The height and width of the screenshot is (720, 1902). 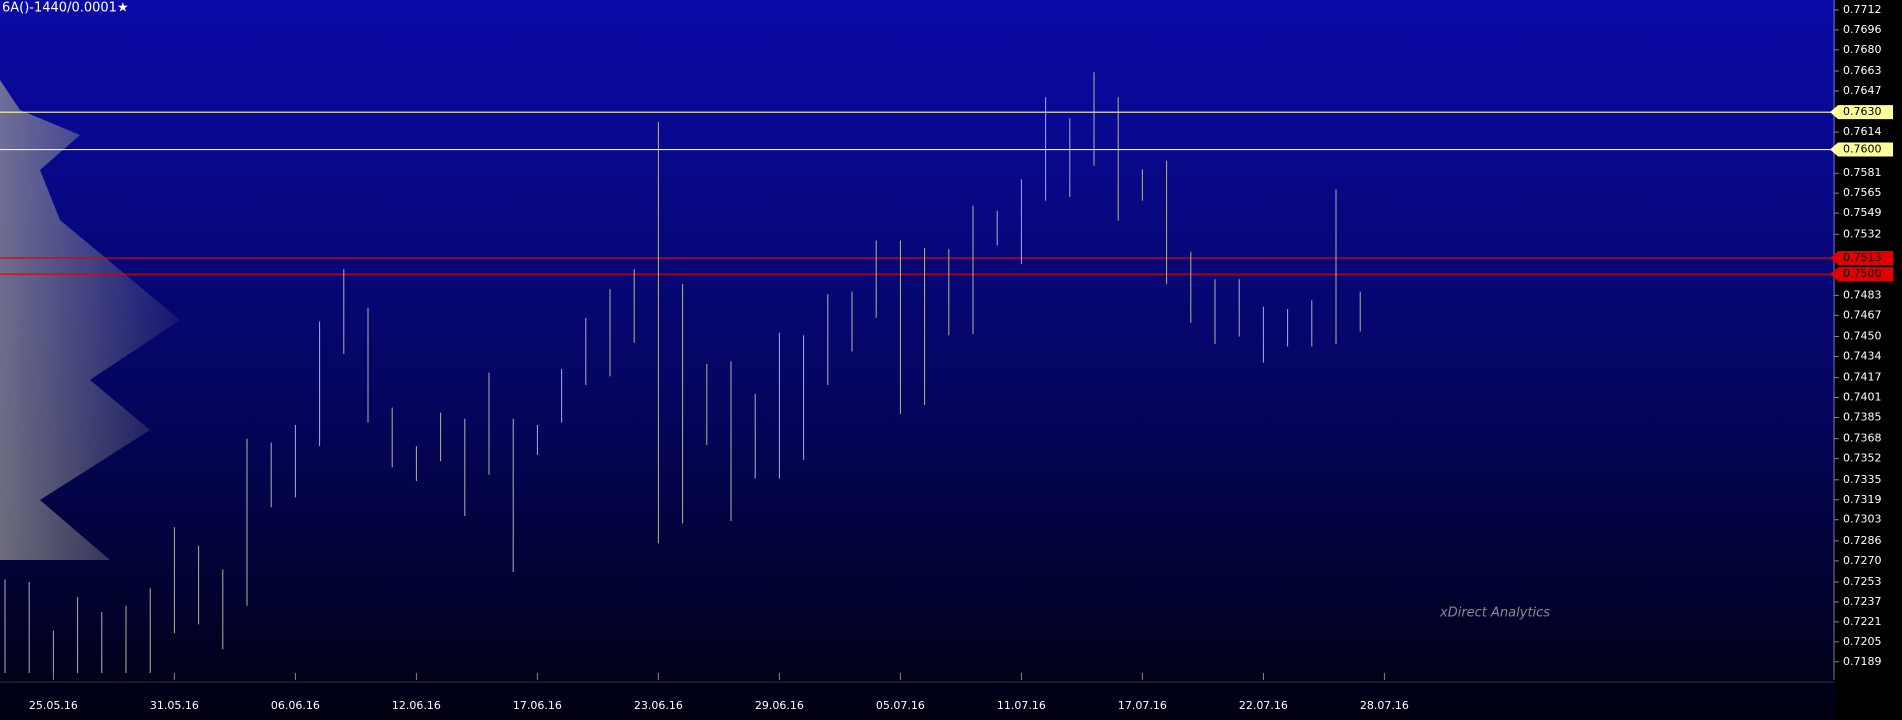 What do you see at coordinates (1862, 661) in the screenshot?
I see `y-tick-label: 0.7189` at bounding box center [1862, 661].